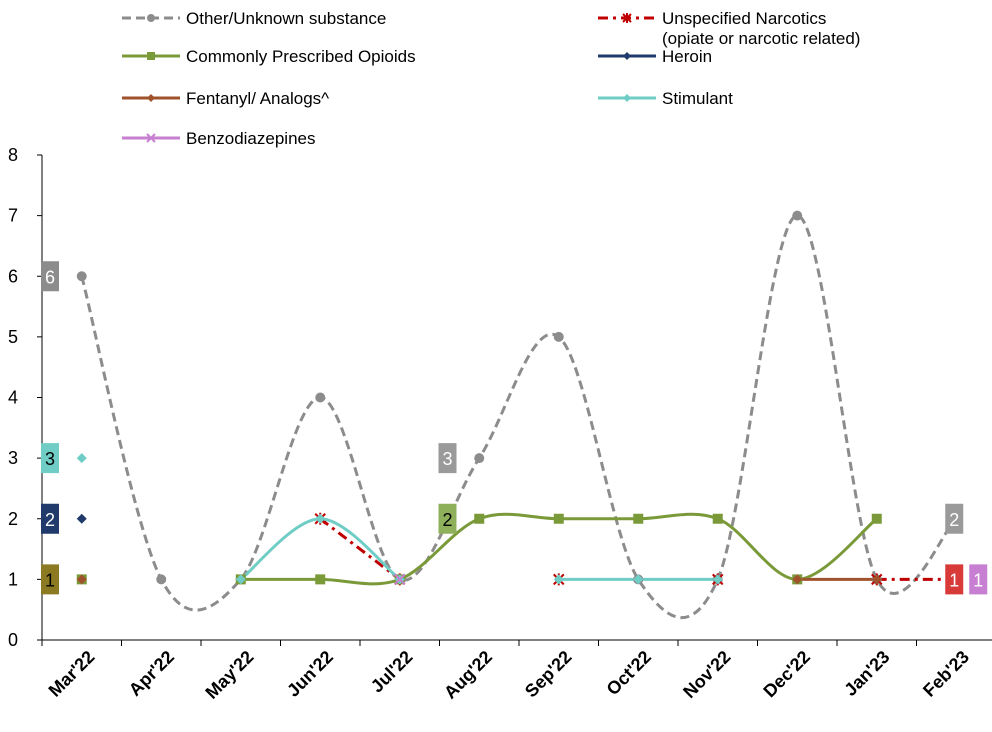 Image resolution: width=992 pixels, height=732 pixels. Describe the element at coordinates (151, 673) in the screenshot. I see `x-tick-label-apr-22: Apr'22` at that location.